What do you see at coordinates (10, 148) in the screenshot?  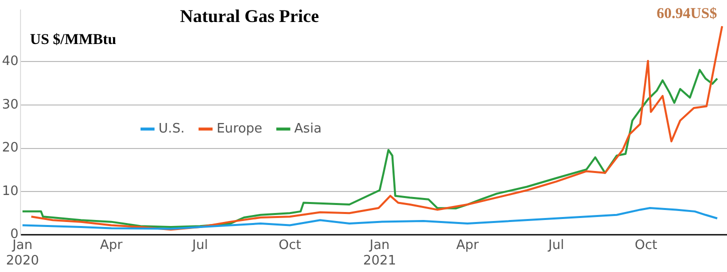 I see `y-tick-label: 20` at bounding box center [10, 148].